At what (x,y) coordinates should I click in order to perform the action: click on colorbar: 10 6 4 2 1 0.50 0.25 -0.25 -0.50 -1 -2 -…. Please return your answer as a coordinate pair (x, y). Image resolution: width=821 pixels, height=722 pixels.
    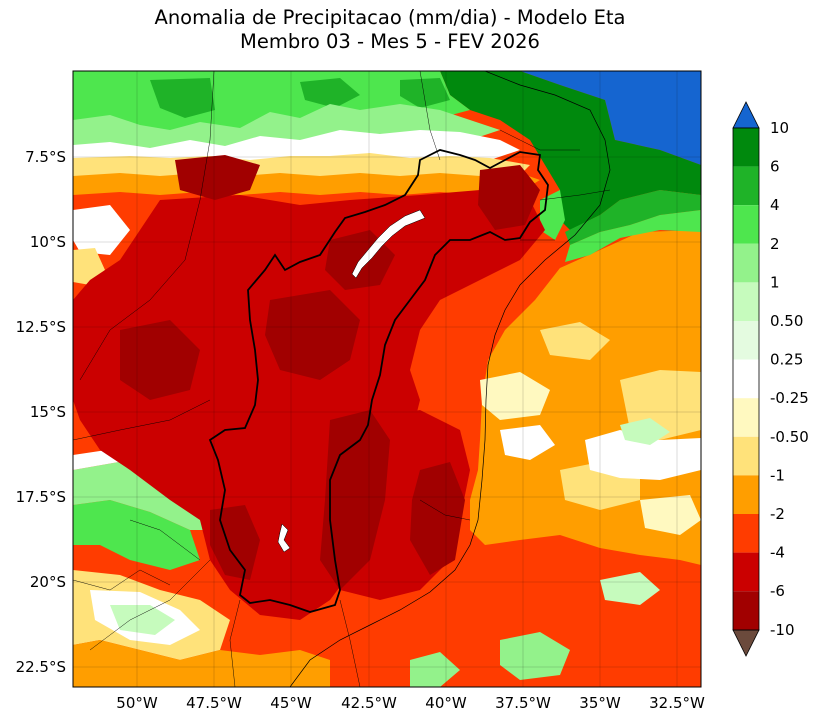
    Looking at the image, I should click on (770, 379).